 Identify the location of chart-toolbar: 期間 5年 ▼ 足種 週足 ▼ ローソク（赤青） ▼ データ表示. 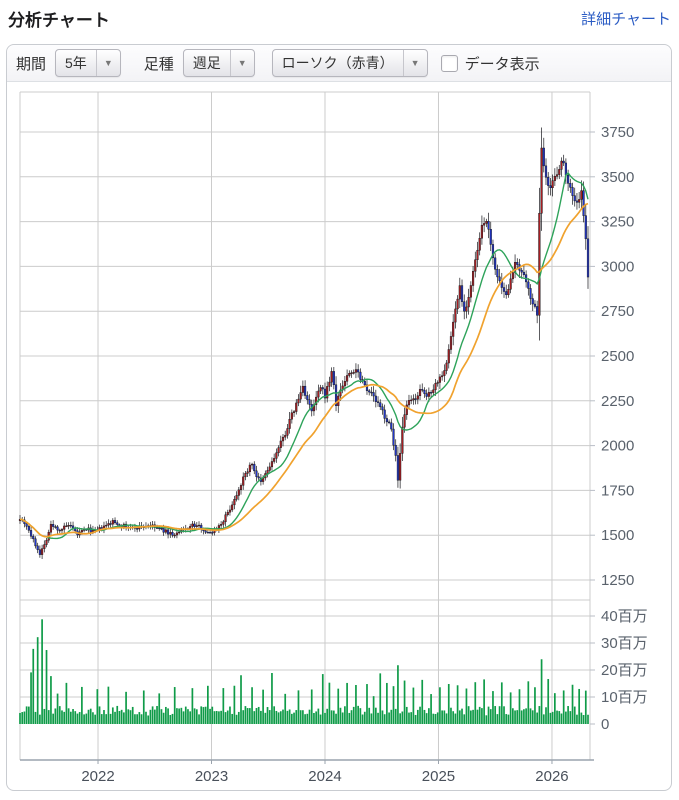
(339, 63).